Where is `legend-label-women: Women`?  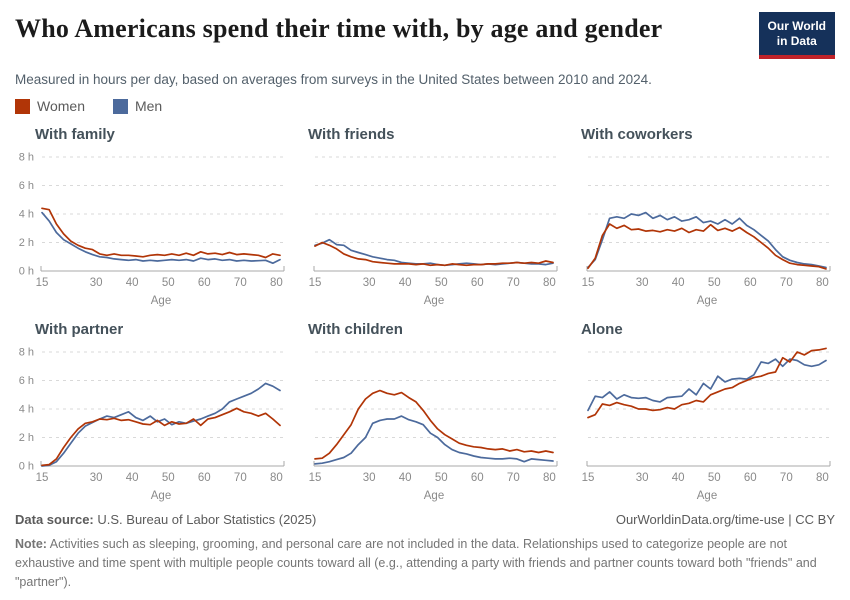
legend-label-women: Women is located at coordinates (61, 106).